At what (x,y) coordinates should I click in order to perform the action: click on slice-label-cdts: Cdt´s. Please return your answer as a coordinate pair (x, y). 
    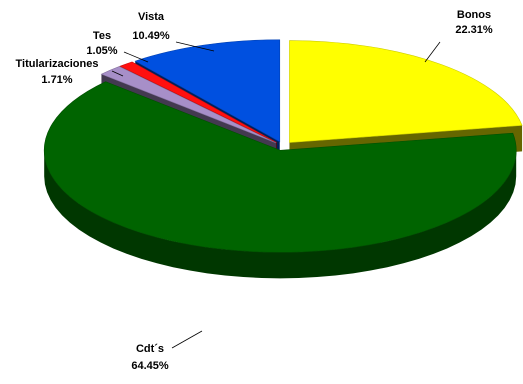
    Looking at the image, I should click on (150, 349).